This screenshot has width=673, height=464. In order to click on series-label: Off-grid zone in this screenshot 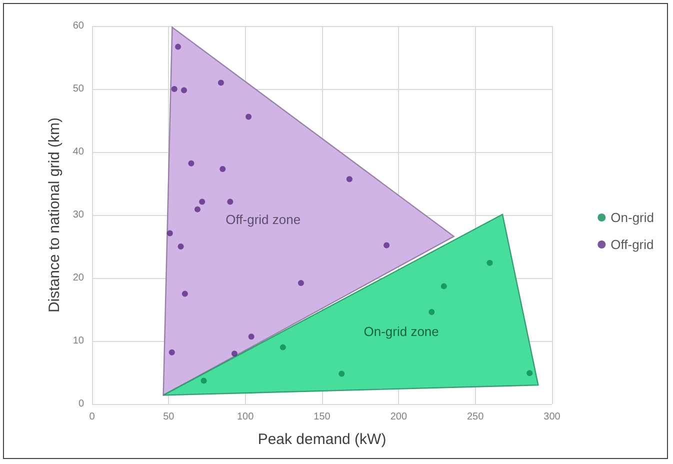, I will do `click(263, 220)`.